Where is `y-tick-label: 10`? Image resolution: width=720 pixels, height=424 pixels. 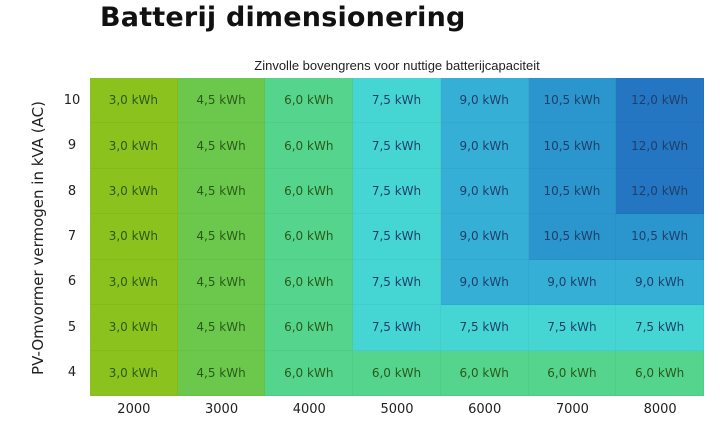
y-tick-label: 10 is located at coordinates (72, 100).